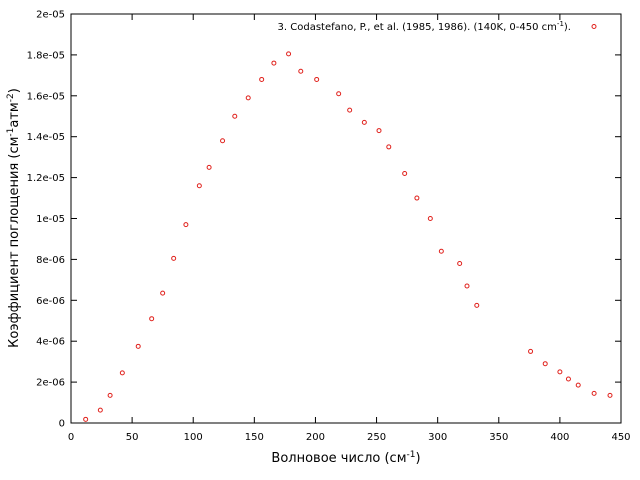 The width and height of the screenshot is (640, 480). What do you see at coordinates (14, 242) in the screenshot?
I see `y-axis-title-main: Коэффициент поглощения (см` at bounding box center [14, 242].